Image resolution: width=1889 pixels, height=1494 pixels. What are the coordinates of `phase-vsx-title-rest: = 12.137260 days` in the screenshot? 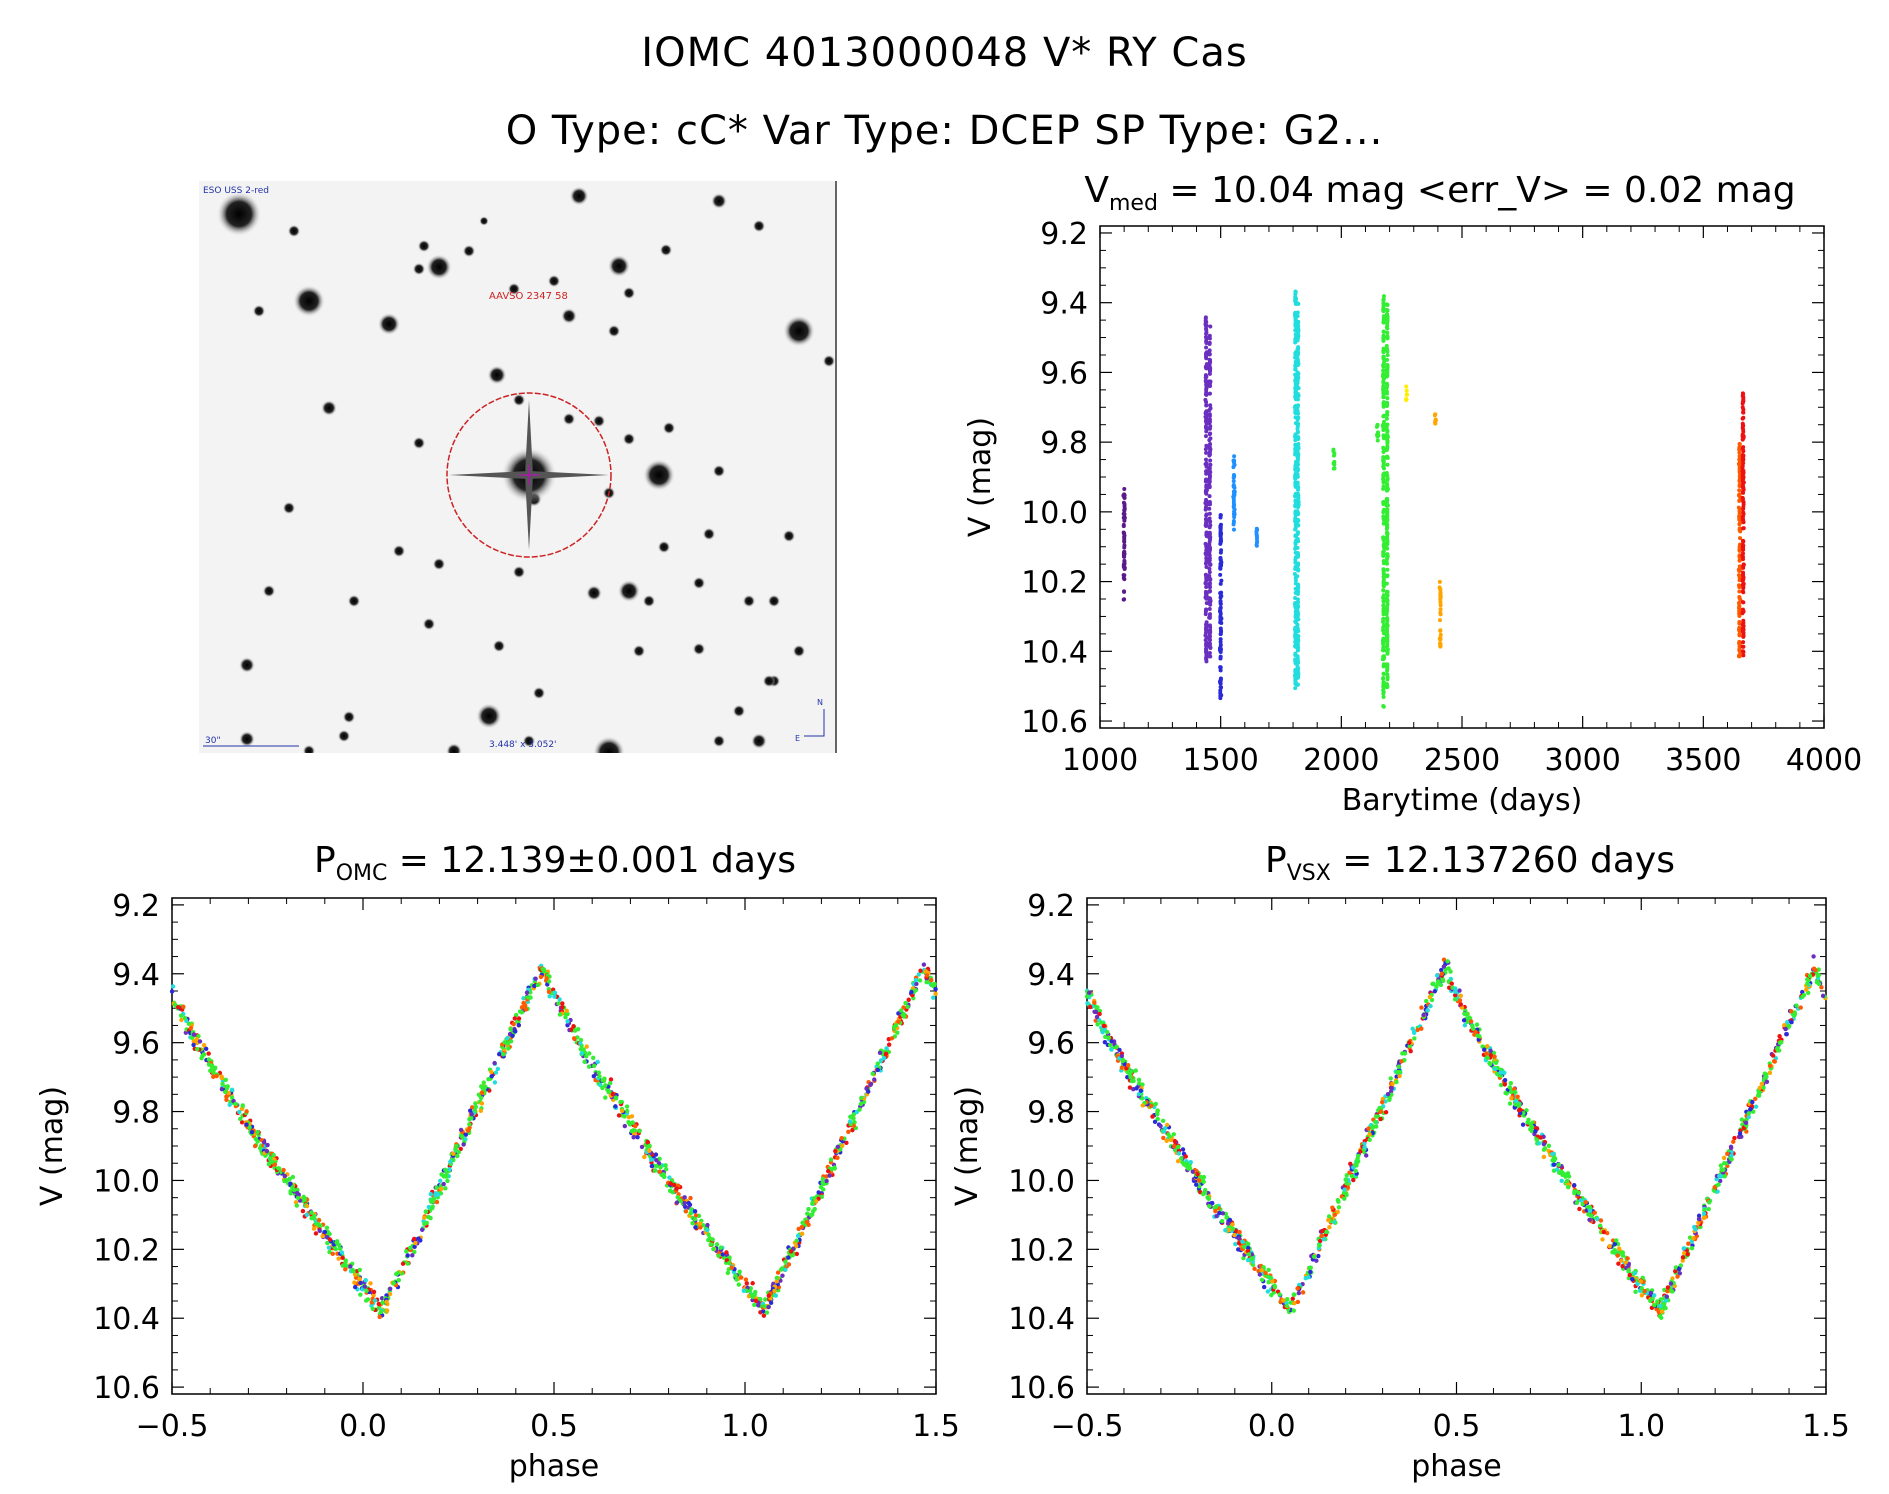 It's located at (1502, 860).